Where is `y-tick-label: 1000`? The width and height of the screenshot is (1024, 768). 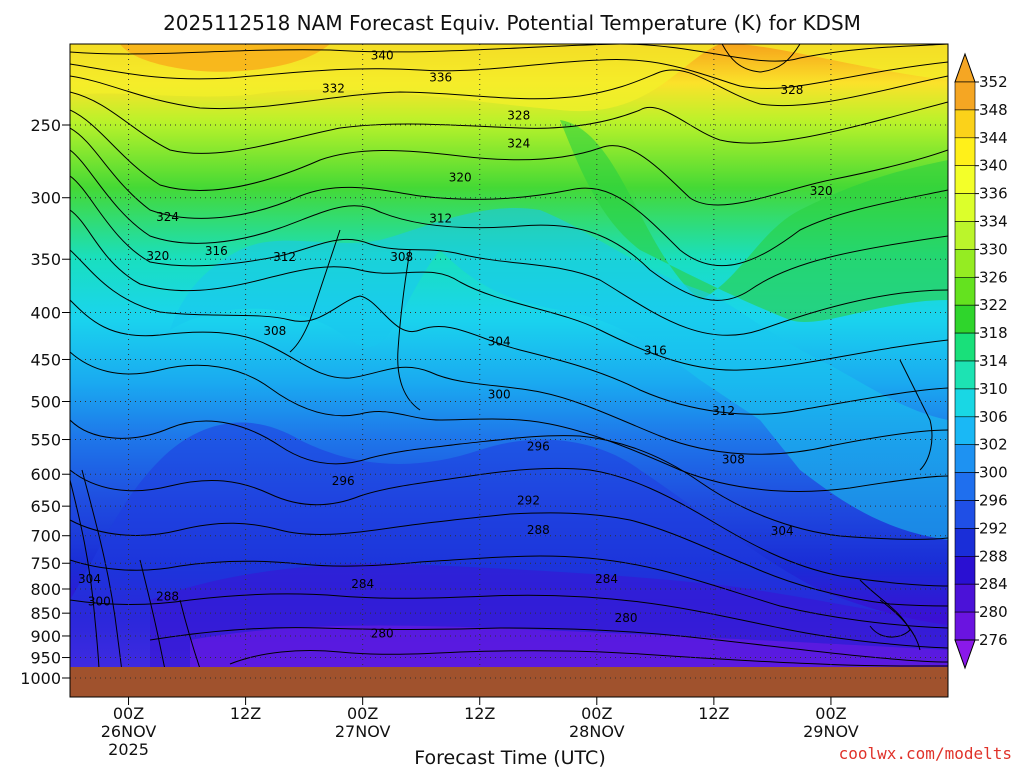 y-tick-label: 1000 is located at coordinates (40, 678).